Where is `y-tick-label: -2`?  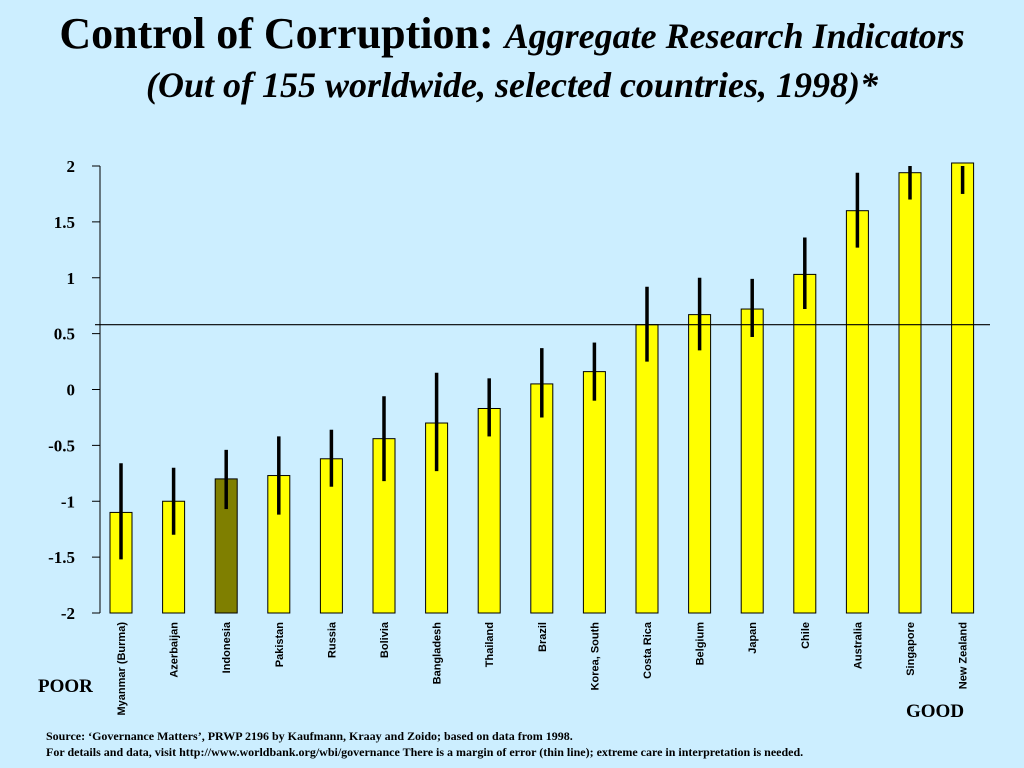
y-tick-label: -2 is located at coordinates (68, 613).